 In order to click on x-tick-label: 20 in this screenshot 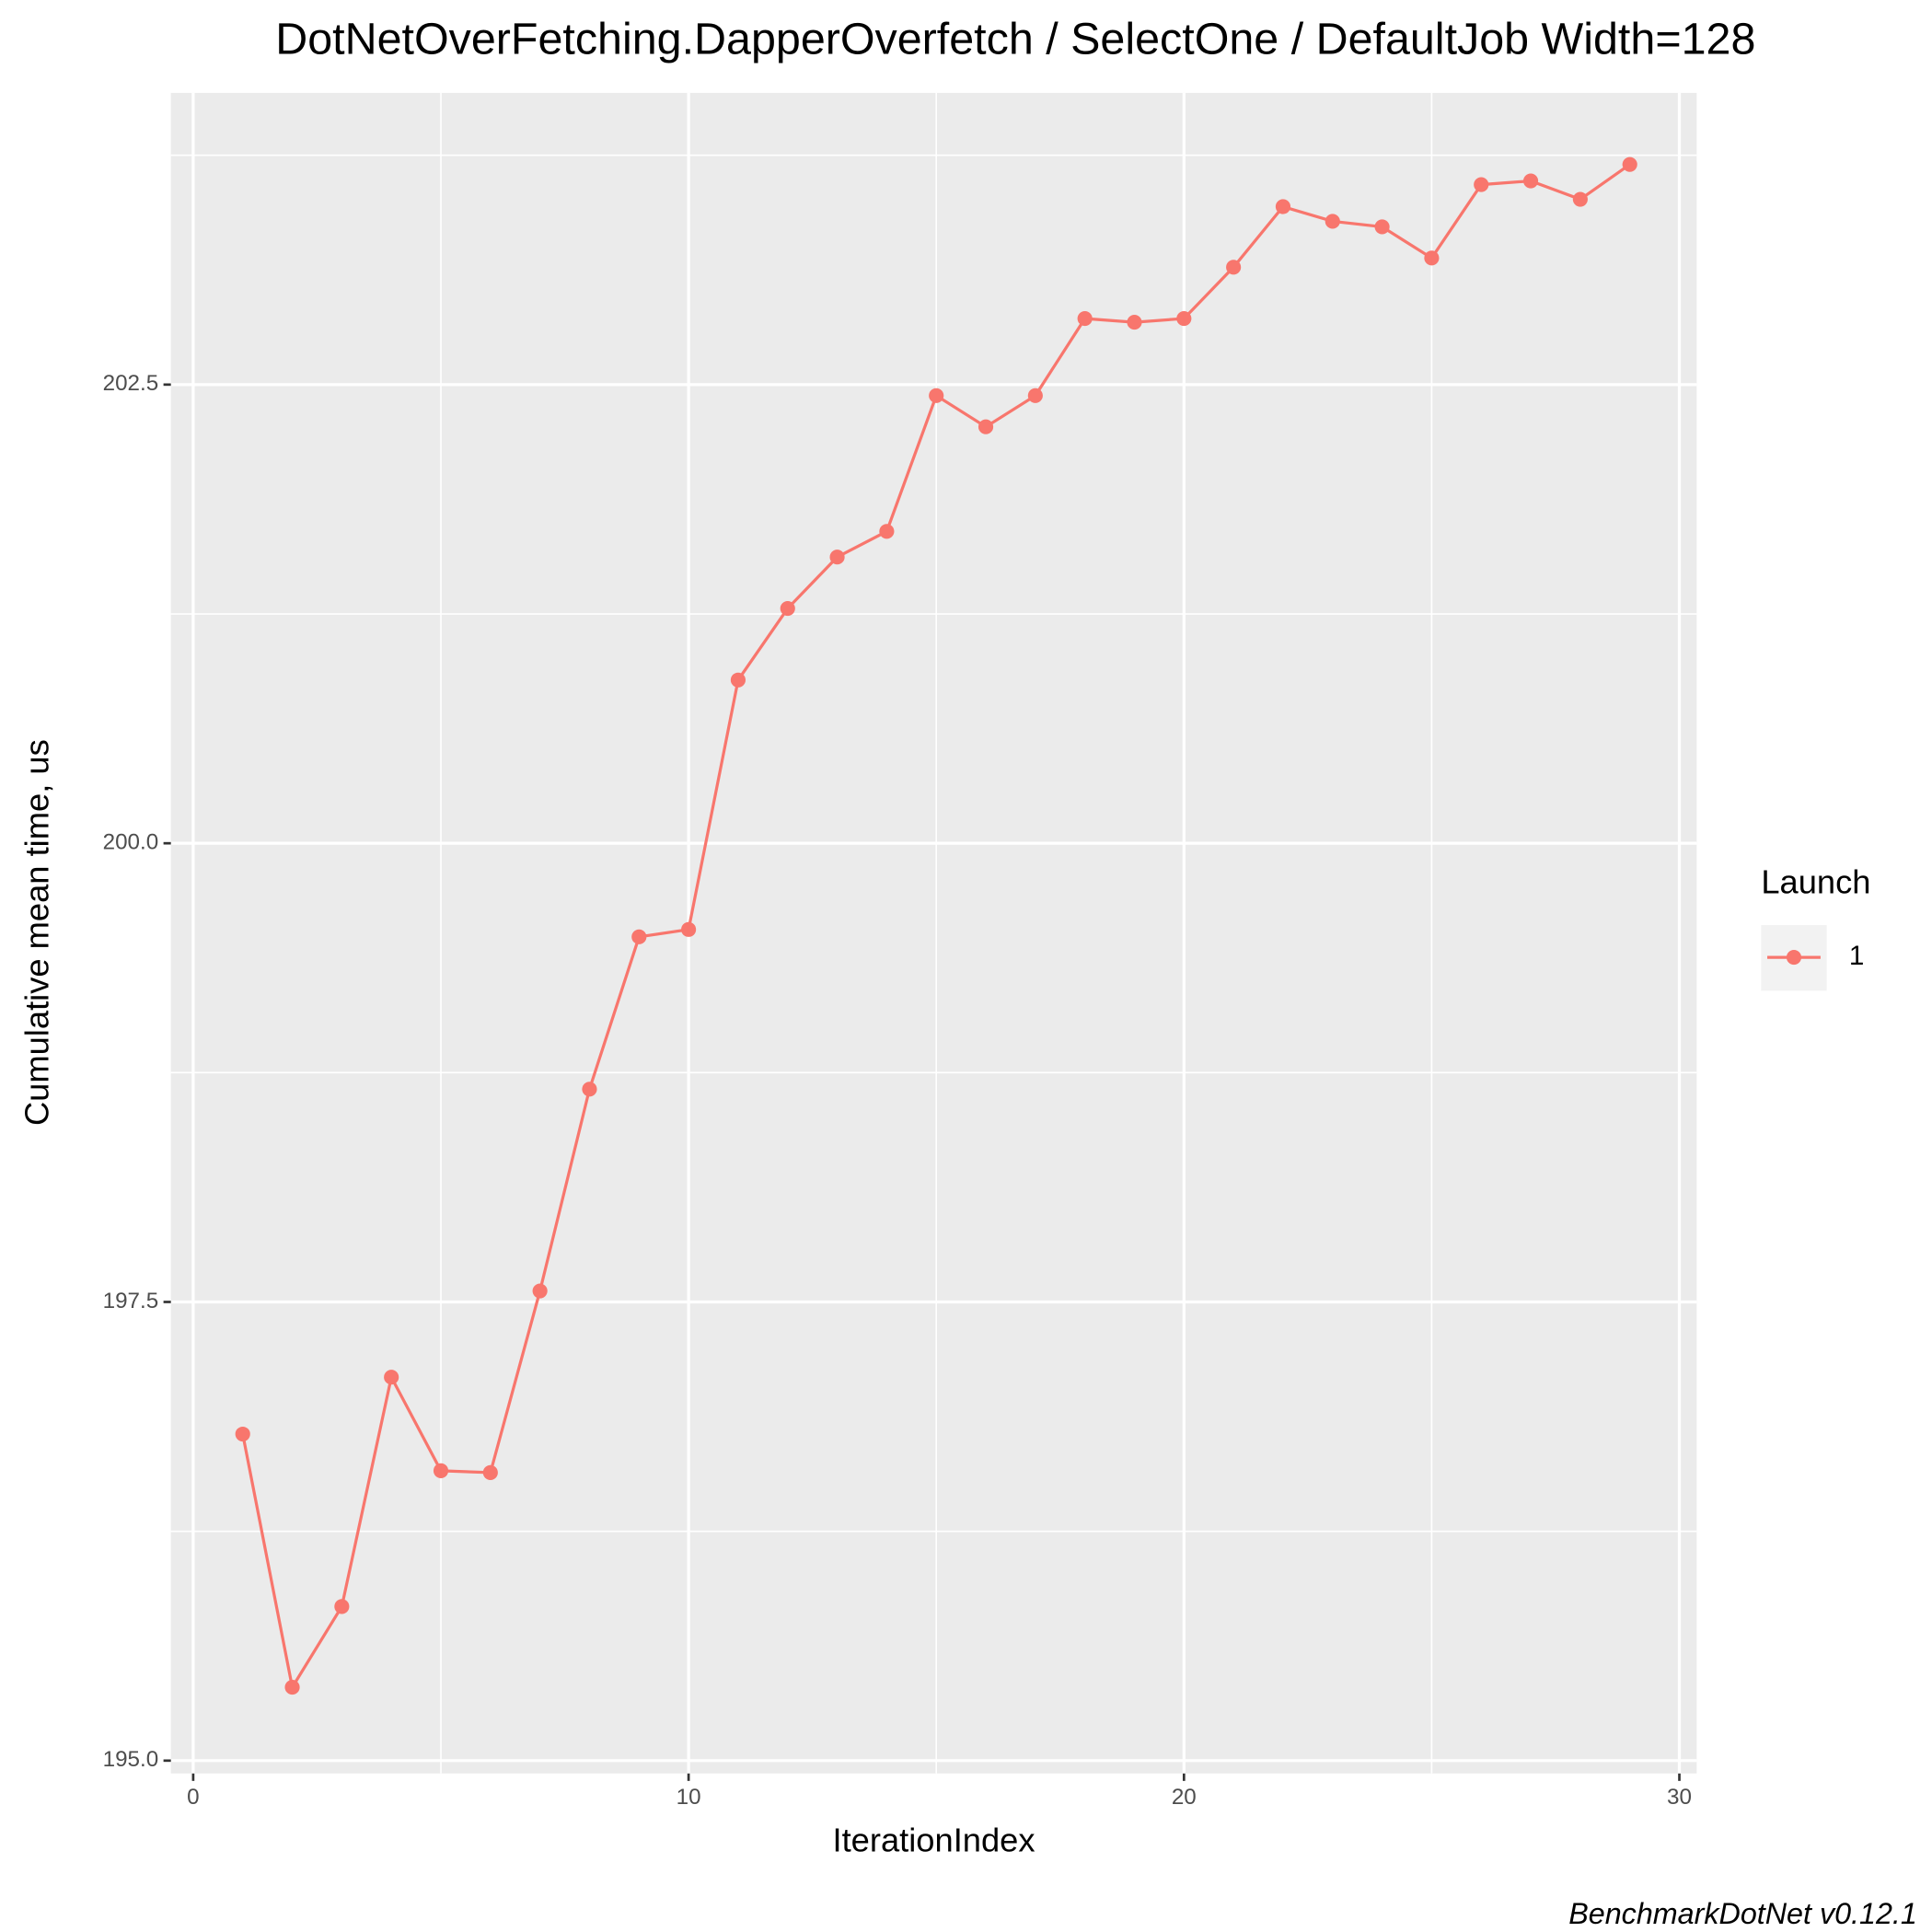, I will do `click(1184, 1798)`.